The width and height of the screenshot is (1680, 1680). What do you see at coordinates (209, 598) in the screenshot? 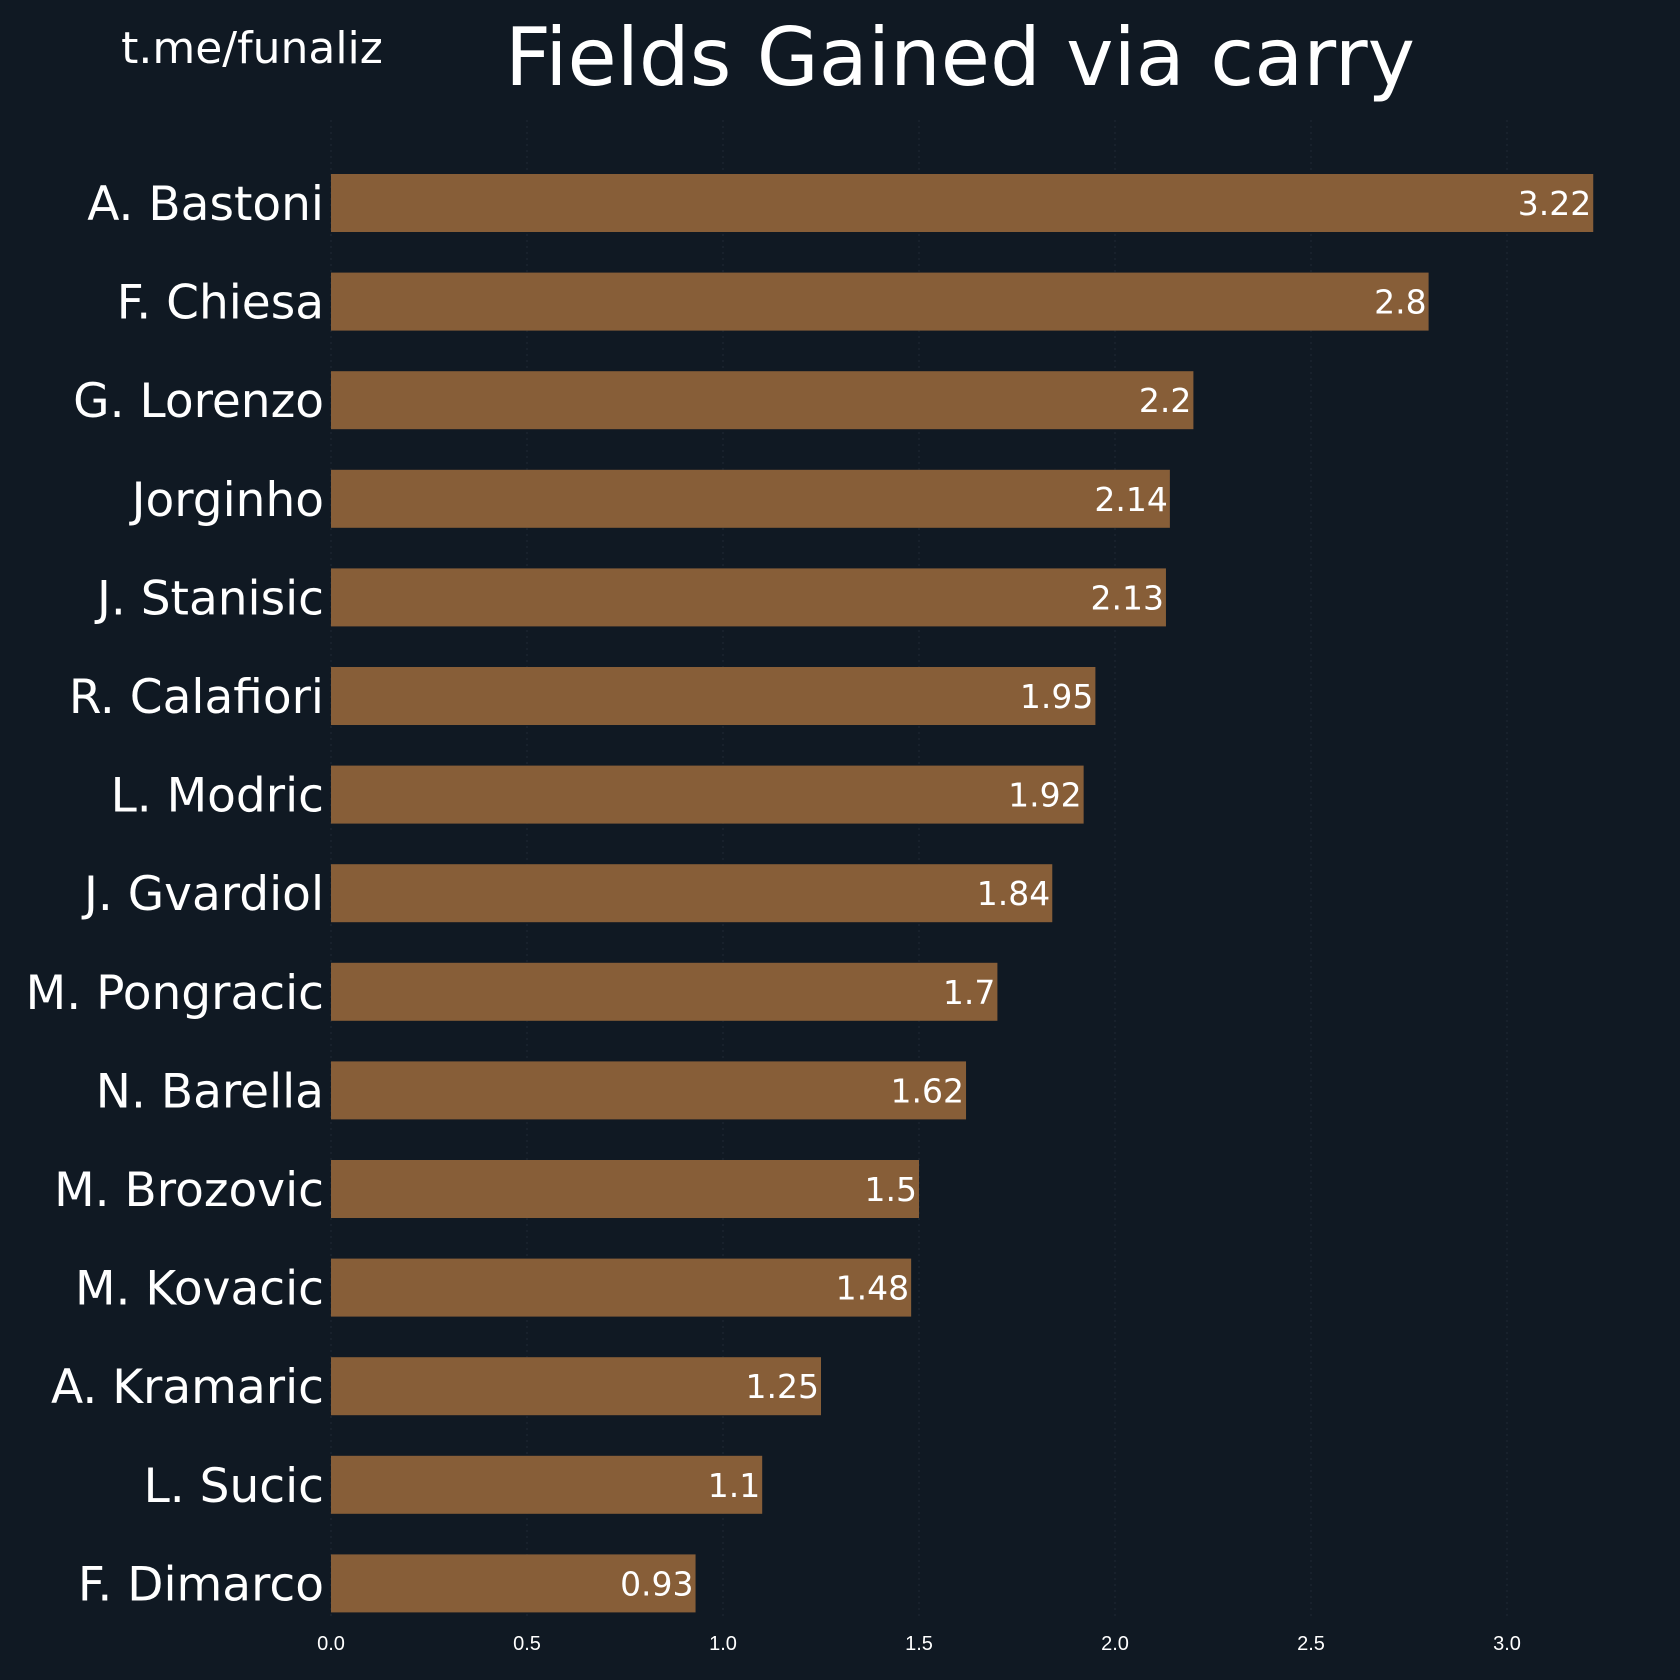
I see `category-label: J. Stanisic` at bounding box center [209, 598].